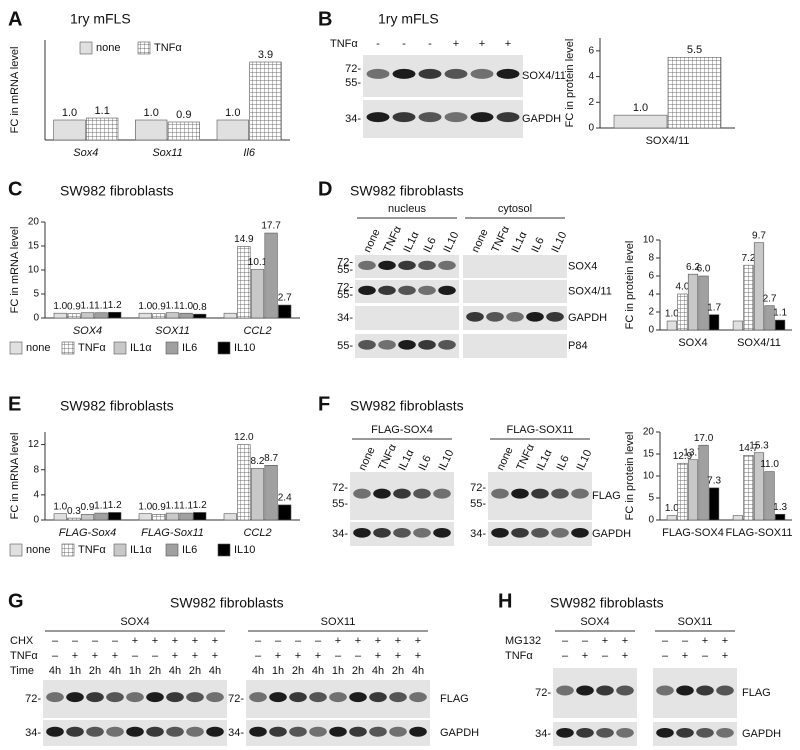 This screenshot has width=800, height=750. What do you see at coordinates (651, 276) in the screenshot?
I see `y-tick-label: 6` at bounding box center [651, 276].